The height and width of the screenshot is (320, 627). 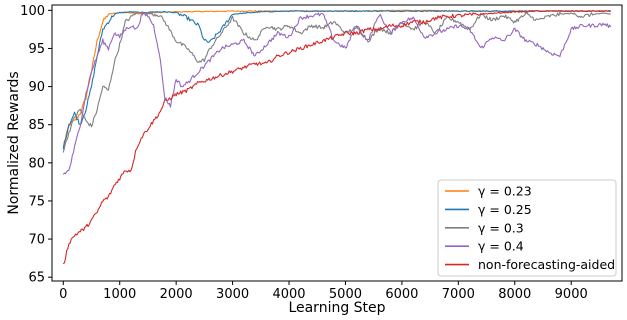 I want to click on y-axis: 65 70 75 80 85 90 95 100, so click(x=36, y=145).